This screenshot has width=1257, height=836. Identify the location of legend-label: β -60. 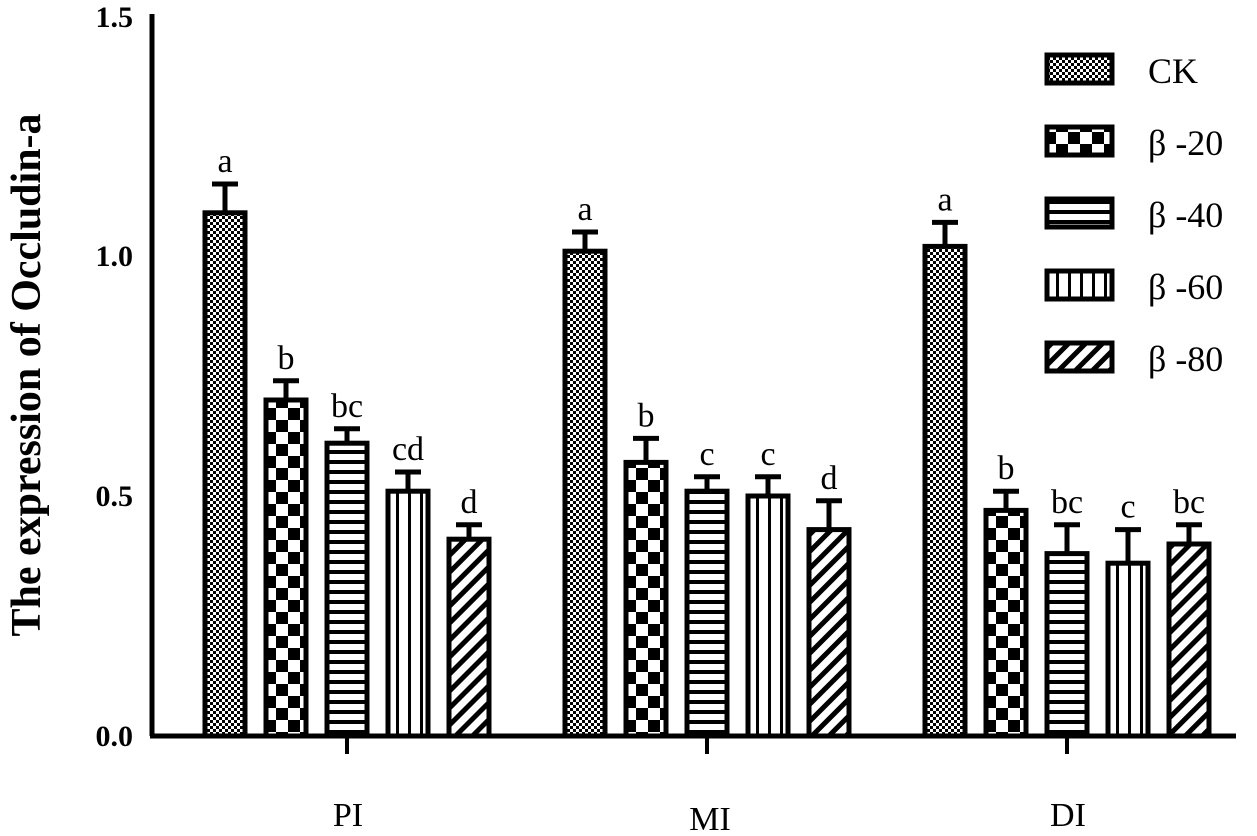
(1185, 287).